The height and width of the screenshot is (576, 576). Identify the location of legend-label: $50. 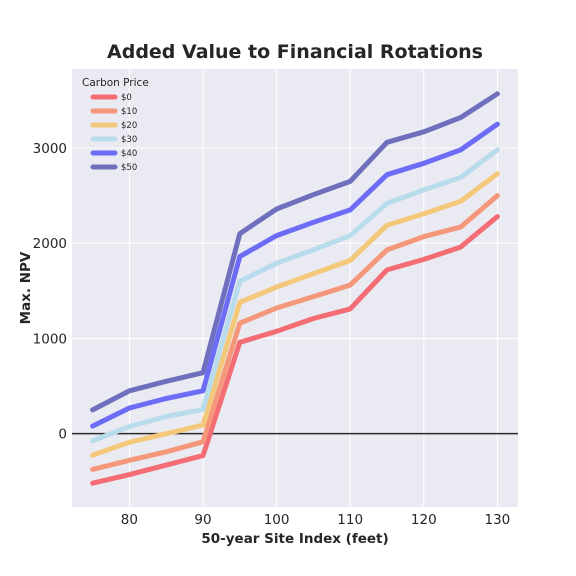
(129, 168).